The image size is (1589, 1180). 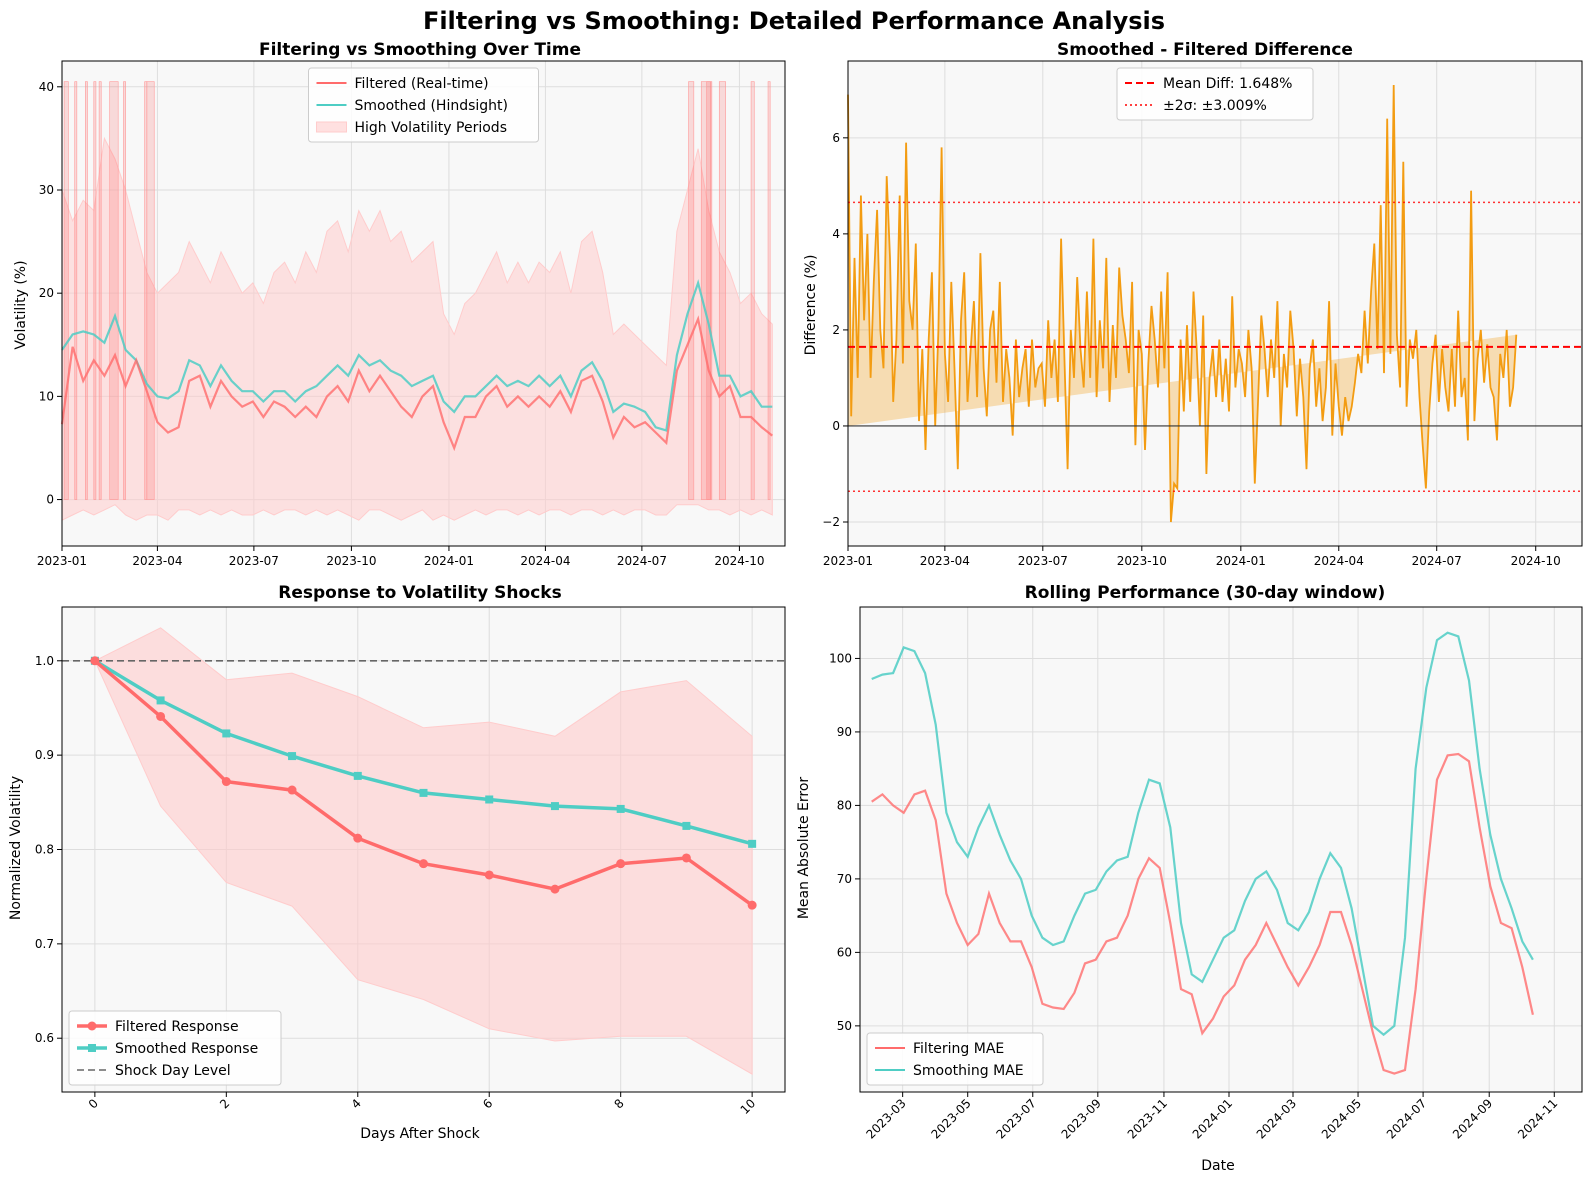 I want to click on p1-xtick-label: 2024-07, so click(x=642, y=561).